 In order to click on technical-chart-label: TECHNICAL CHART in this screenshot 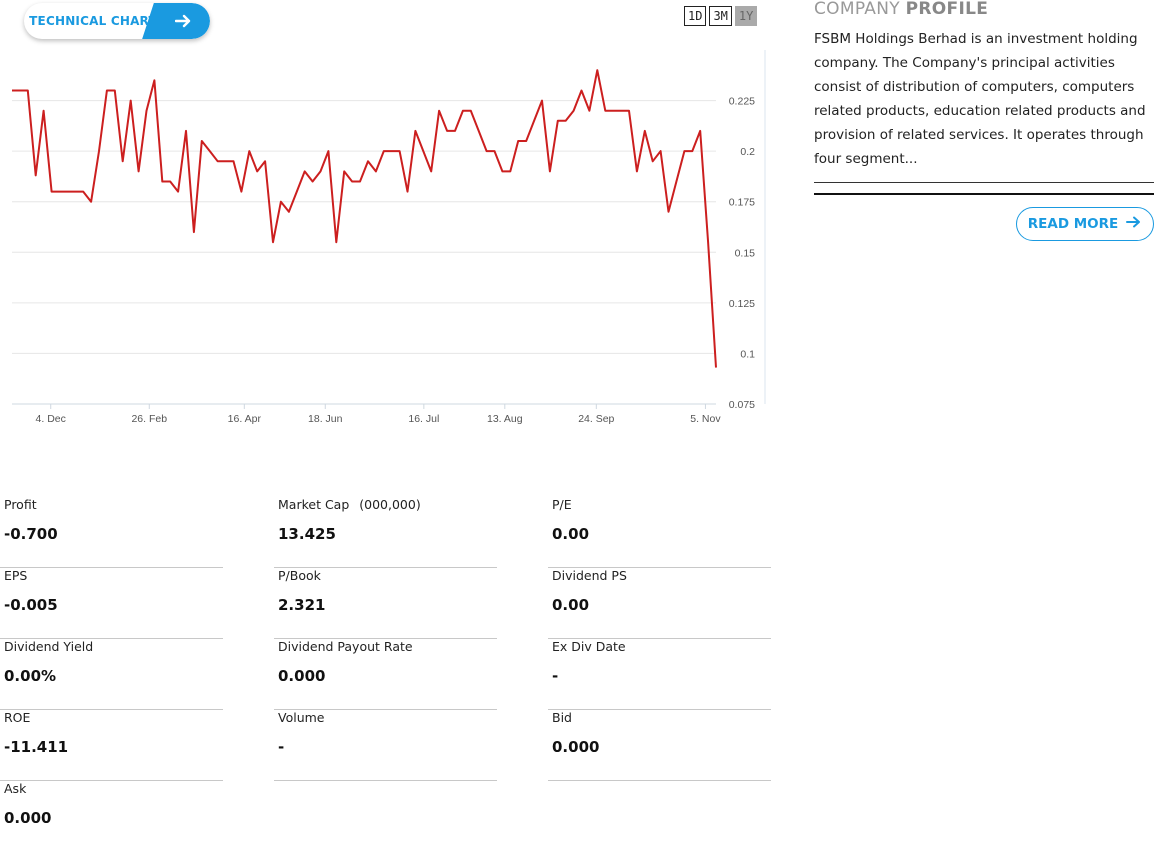, I will do `click(93, 21)`.